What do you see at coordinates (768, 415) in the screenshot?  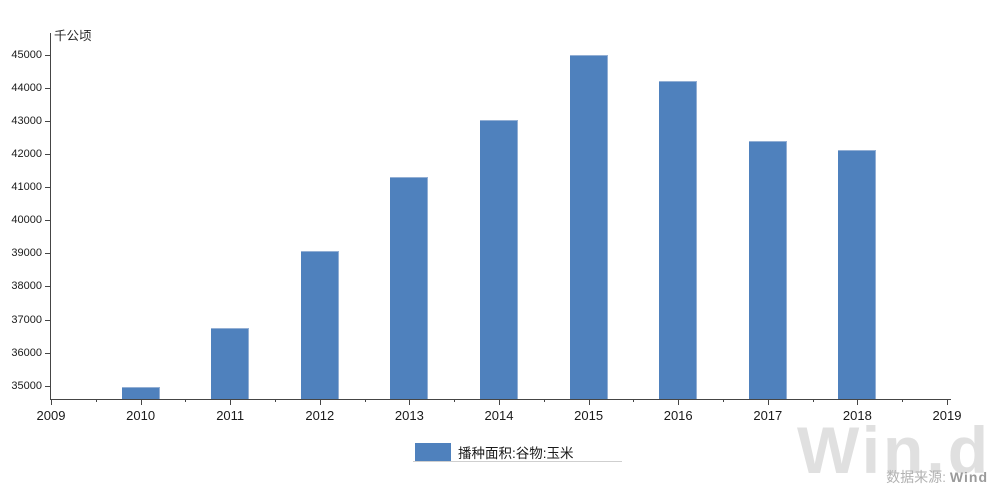 I see `x-axis-tick-label: 2017` at bounding box center [768, 415].